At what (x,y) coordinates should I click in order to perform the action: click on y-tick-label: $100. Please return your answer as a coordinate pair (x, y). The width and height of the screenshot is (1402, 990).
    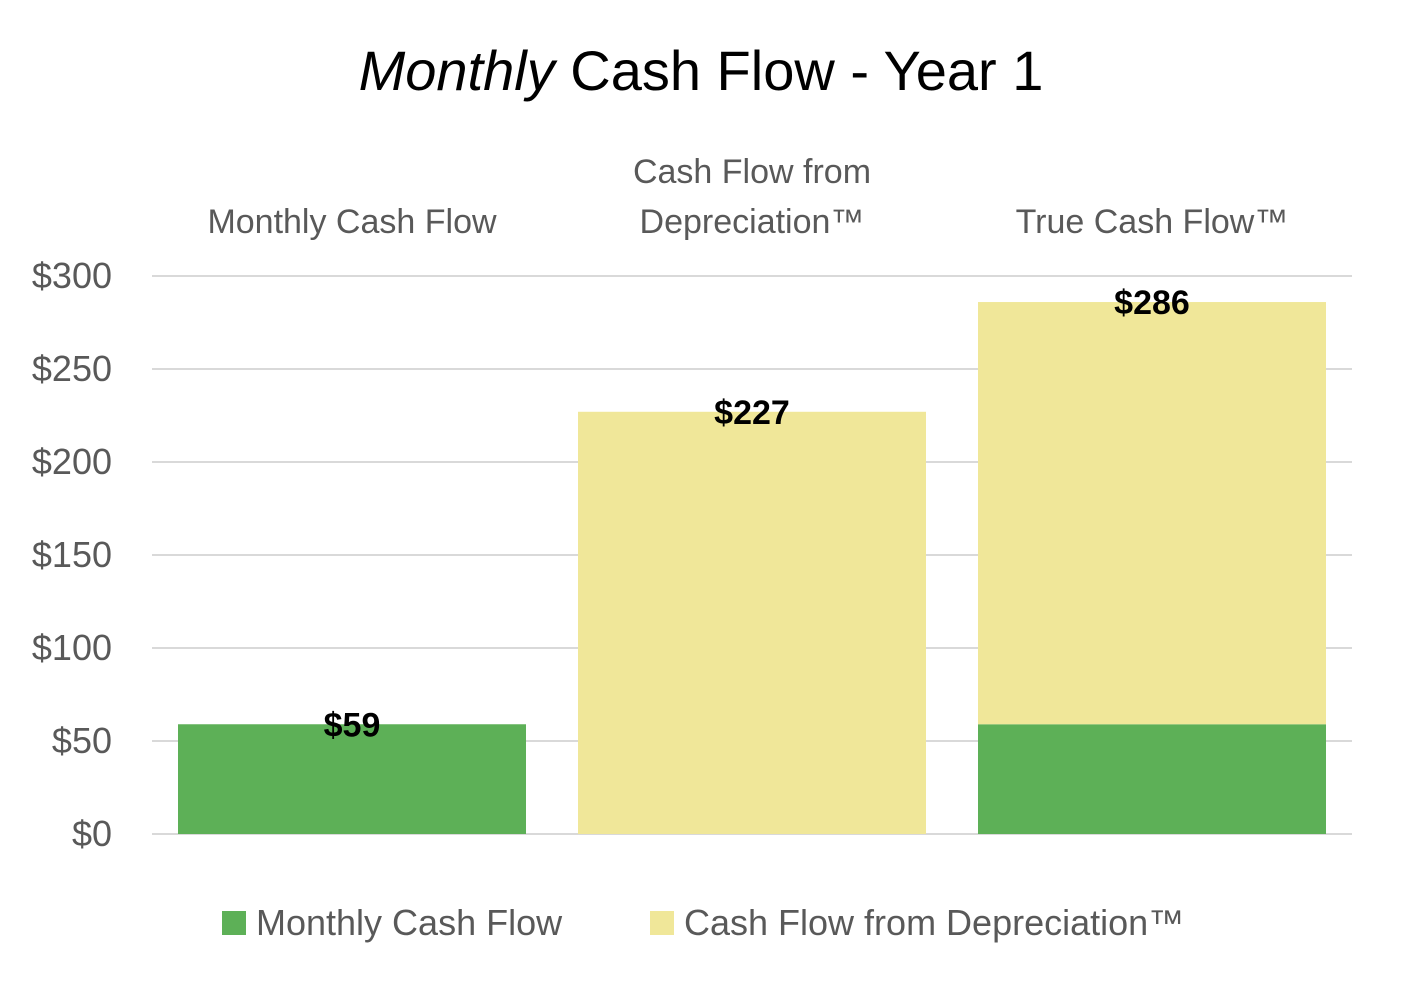
    Looking at the image, I should click on (72, 647).